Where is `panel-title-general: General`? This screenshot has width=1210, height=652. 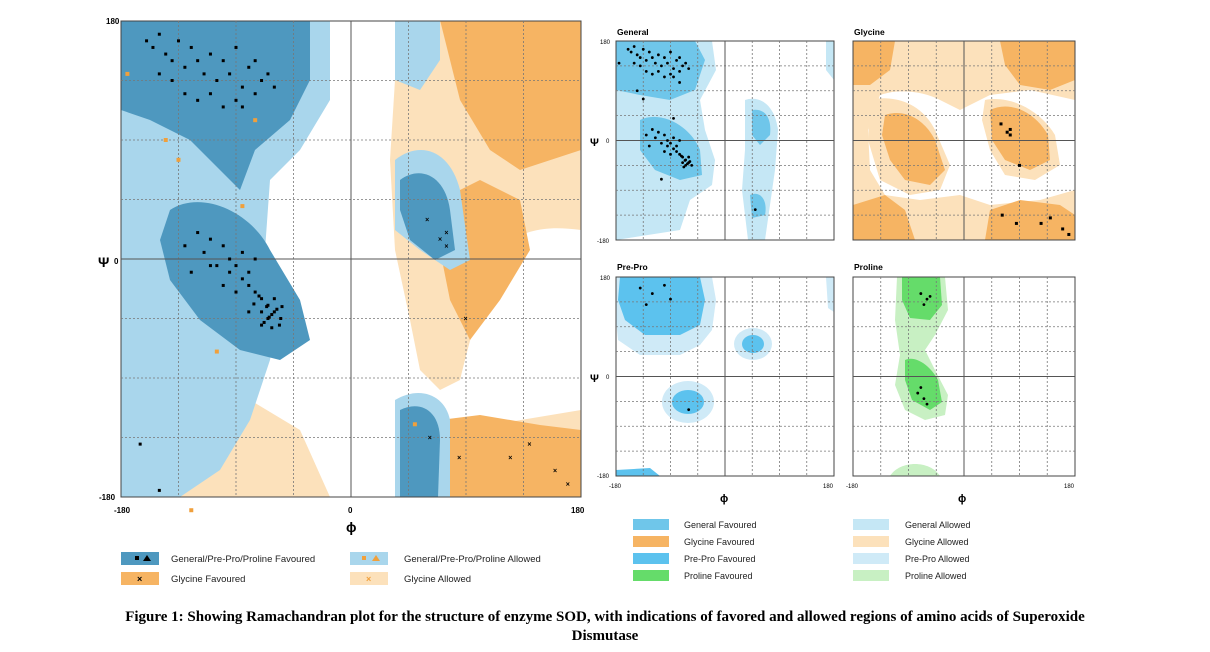 panel-title-general: General is located at coordinates (633, 32).